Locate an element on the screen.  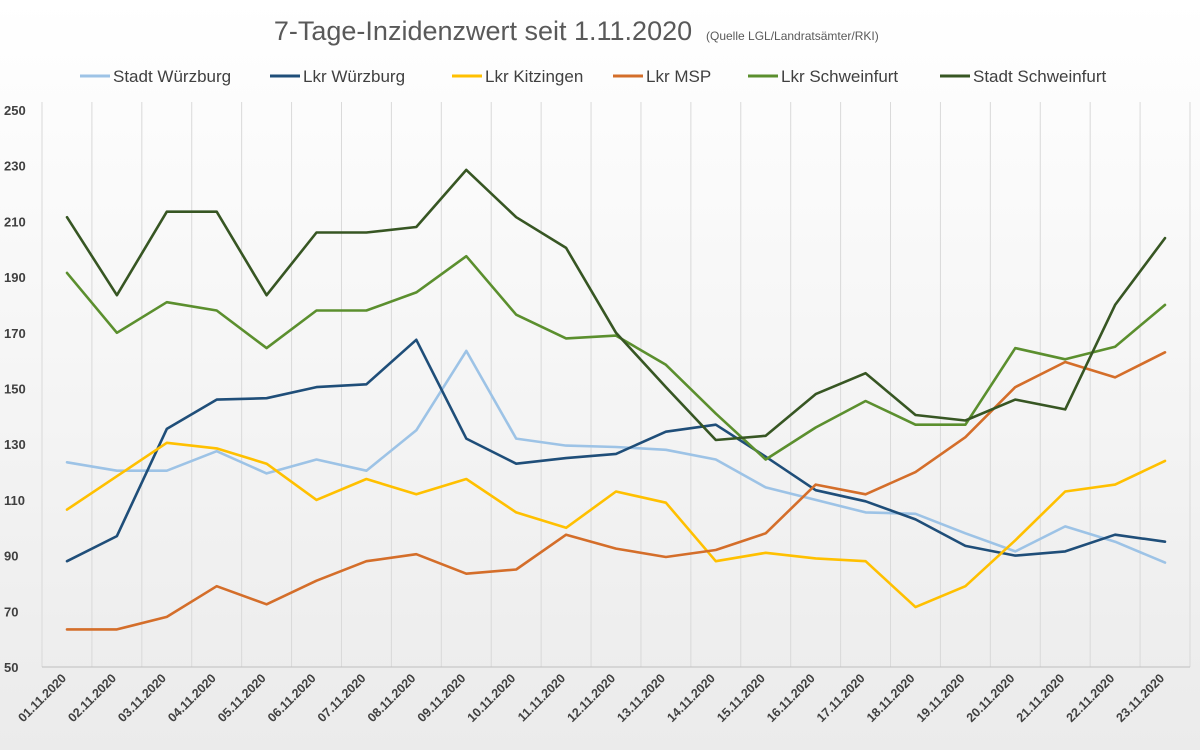
y-axis: 250 230 210 190 170 150 130 110 90 70 50 is located at coordinates (15, 389).